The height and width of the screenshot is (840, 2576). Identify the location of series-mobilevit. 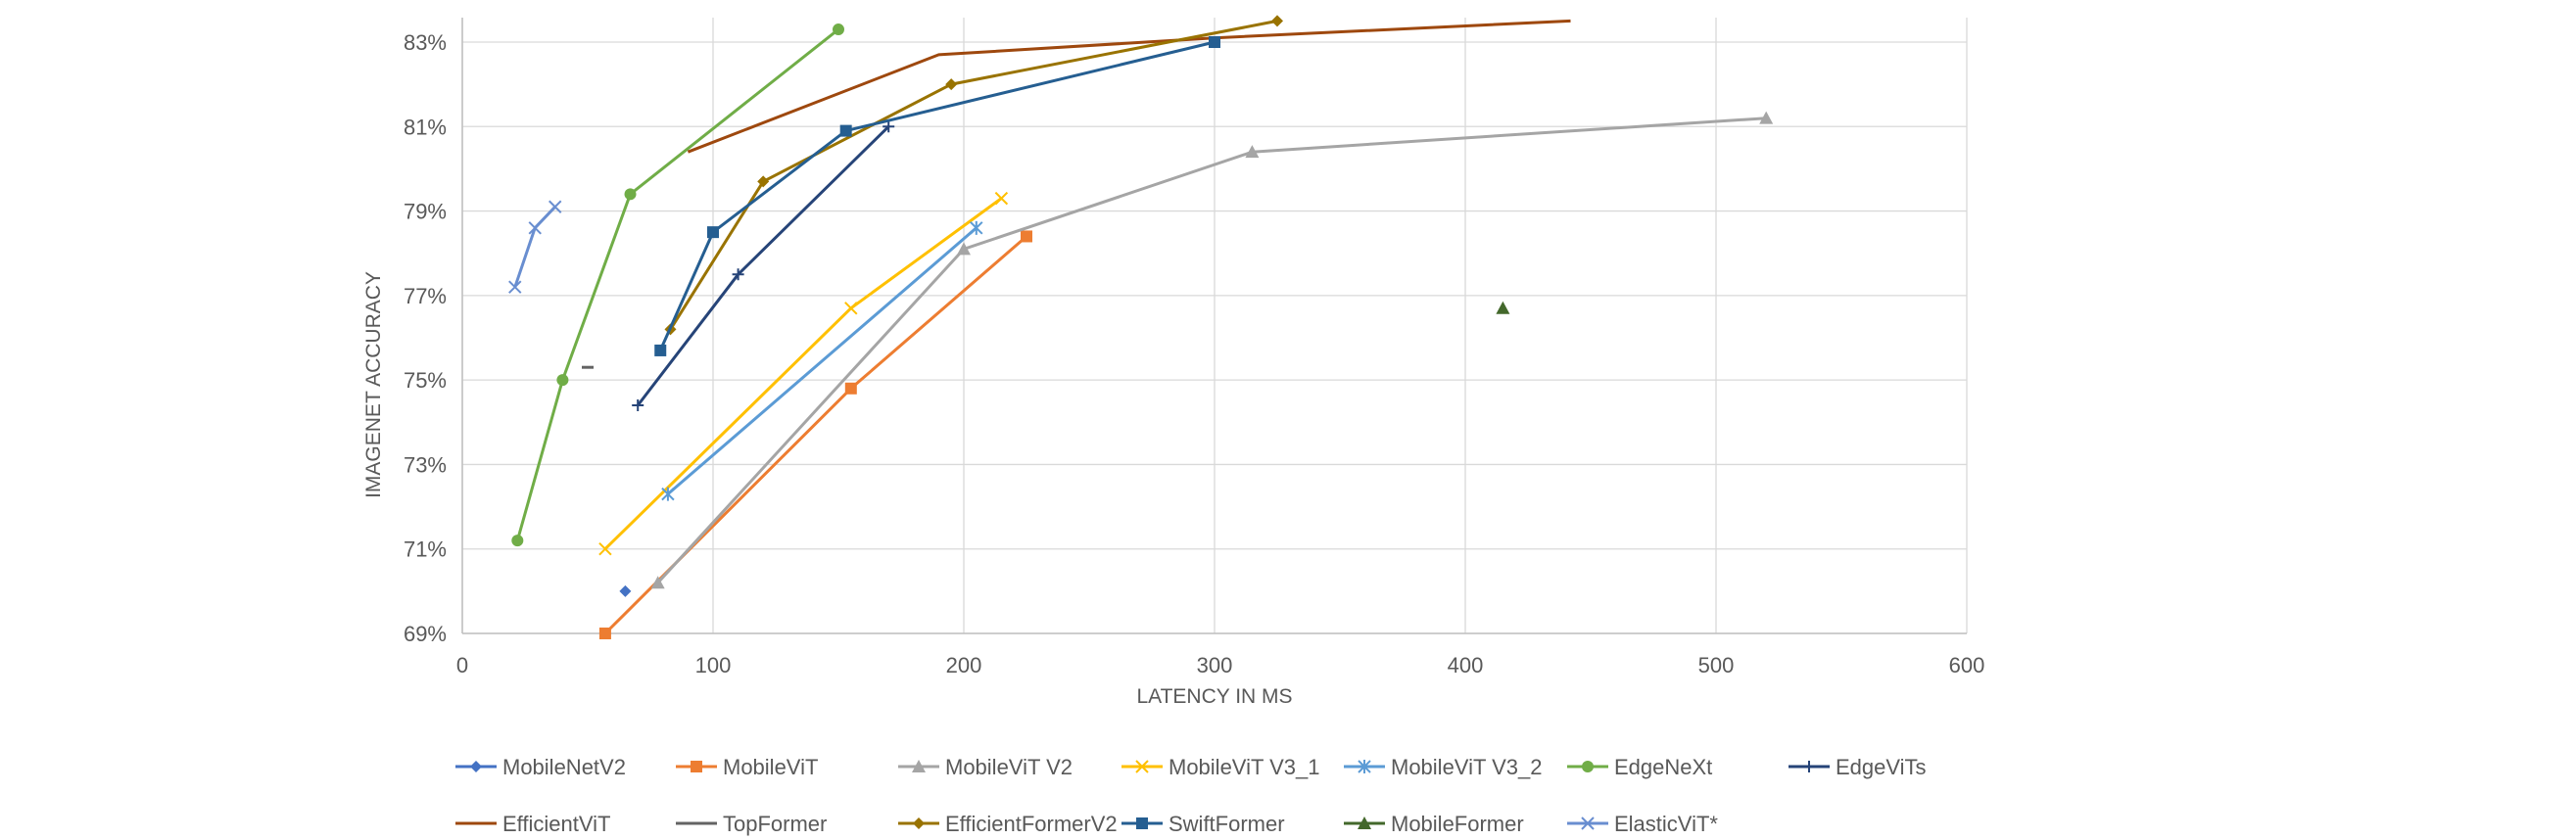
(815, 434).